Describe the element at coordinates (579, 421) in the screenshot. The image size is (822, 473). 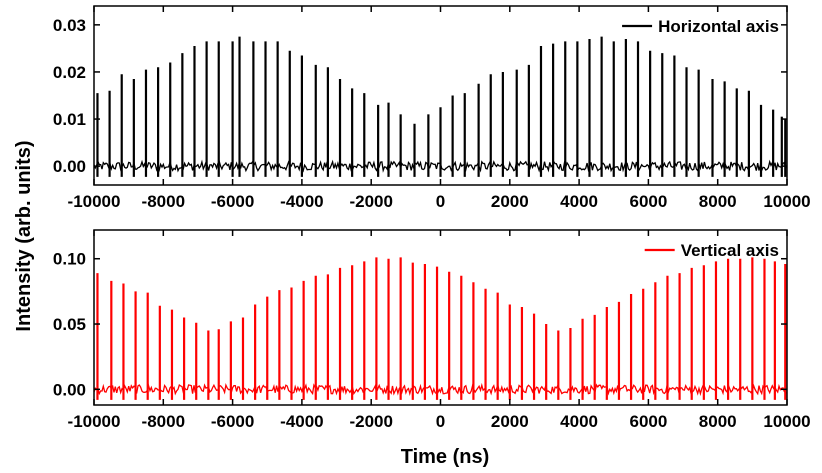
I see `bottom-x-tick-label-7: 4000` at that location.